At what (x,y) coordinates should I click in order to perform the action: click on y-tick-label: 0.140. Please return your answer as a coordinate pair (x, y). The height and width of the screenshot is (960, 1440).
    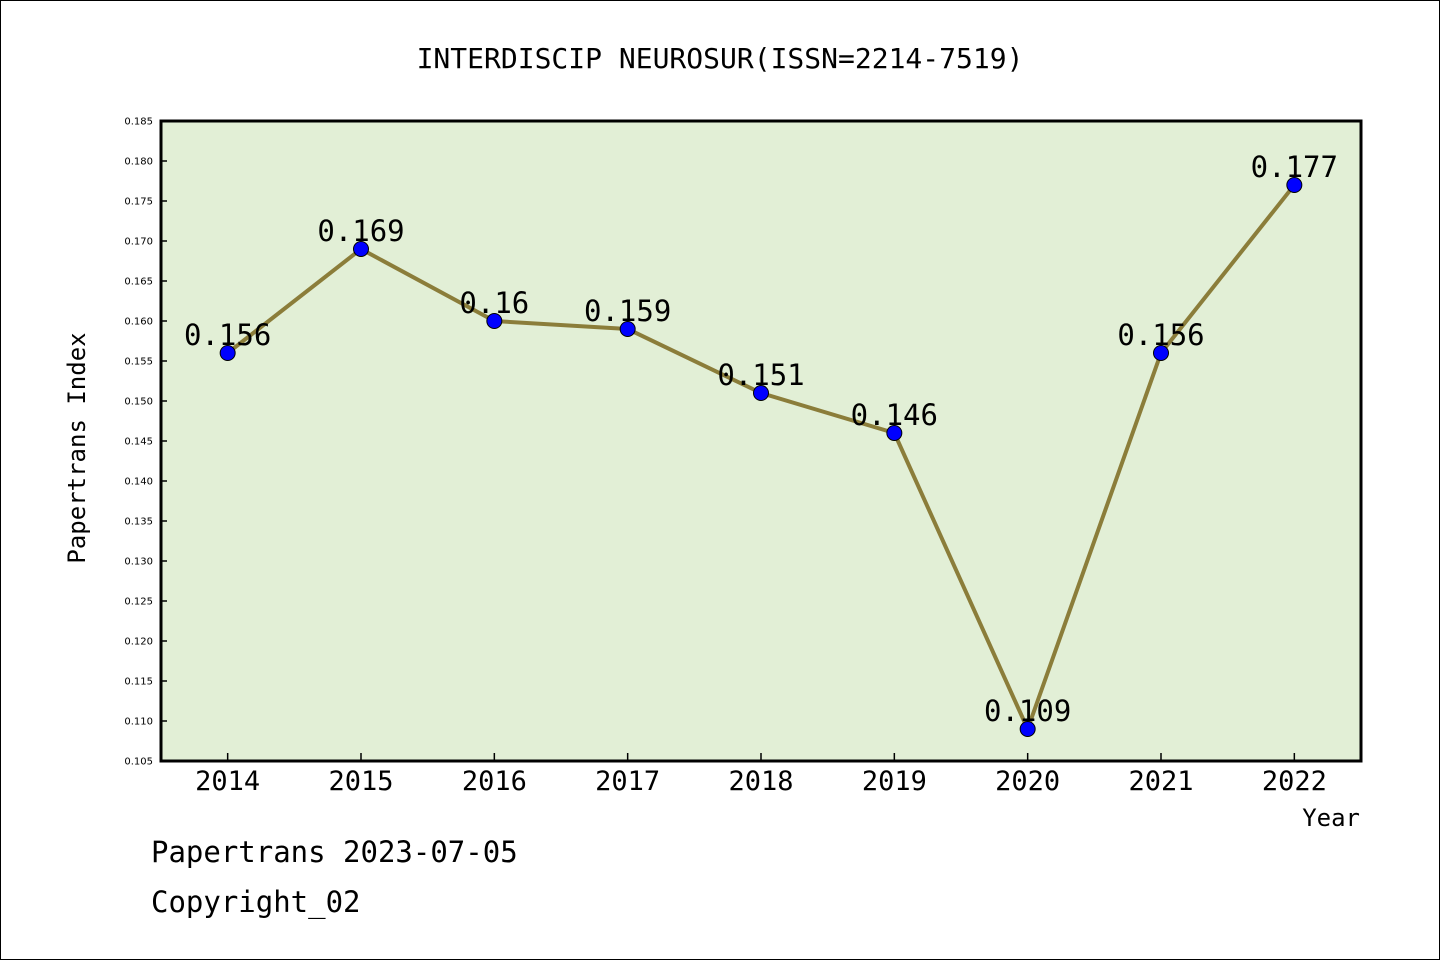
    Looking at the image, I should click on (138, 482).